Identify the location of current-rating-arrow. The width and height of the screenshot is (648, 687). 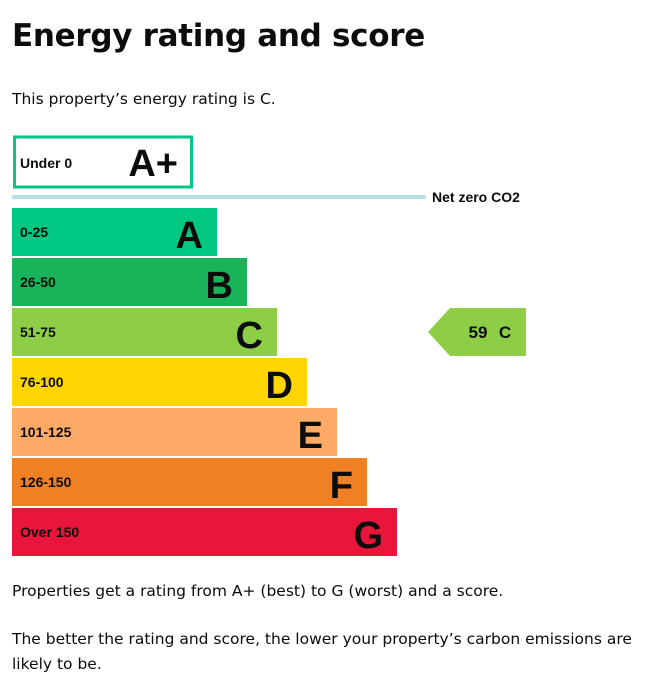
(477, 332).